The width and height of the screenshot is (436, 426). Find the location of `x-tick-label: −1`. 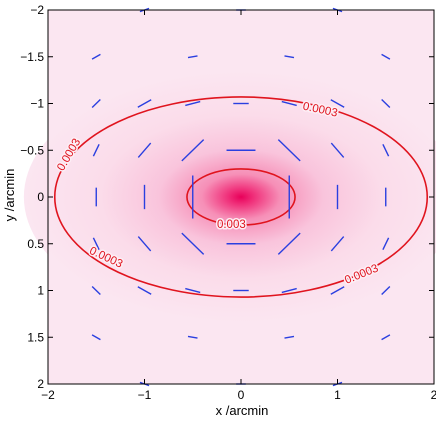

x-tick-label: −1 is located at coordinates (145, 395).